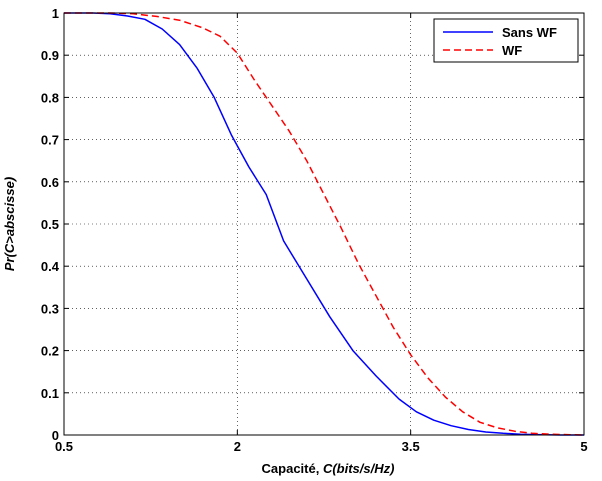 This screenshot has width=602, height=481. I want to click on y-axis-label: Pr(C>abscisse), so click(9, 224).